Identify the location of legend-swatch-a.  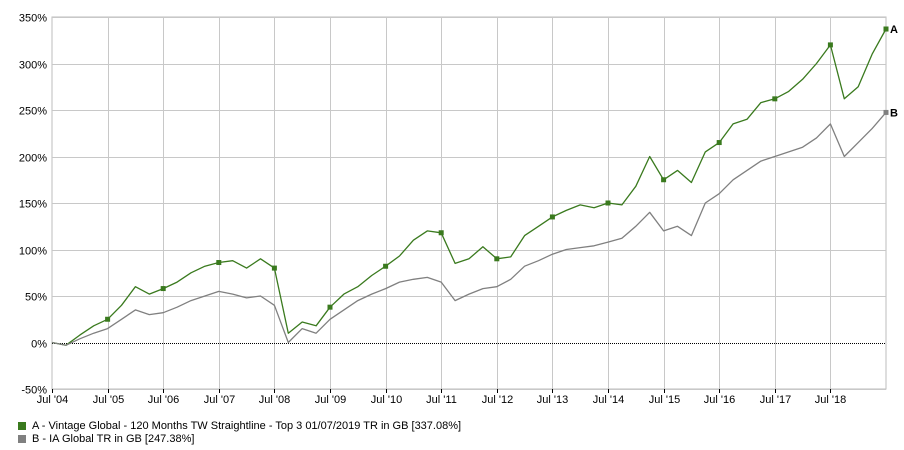
(22, 425).